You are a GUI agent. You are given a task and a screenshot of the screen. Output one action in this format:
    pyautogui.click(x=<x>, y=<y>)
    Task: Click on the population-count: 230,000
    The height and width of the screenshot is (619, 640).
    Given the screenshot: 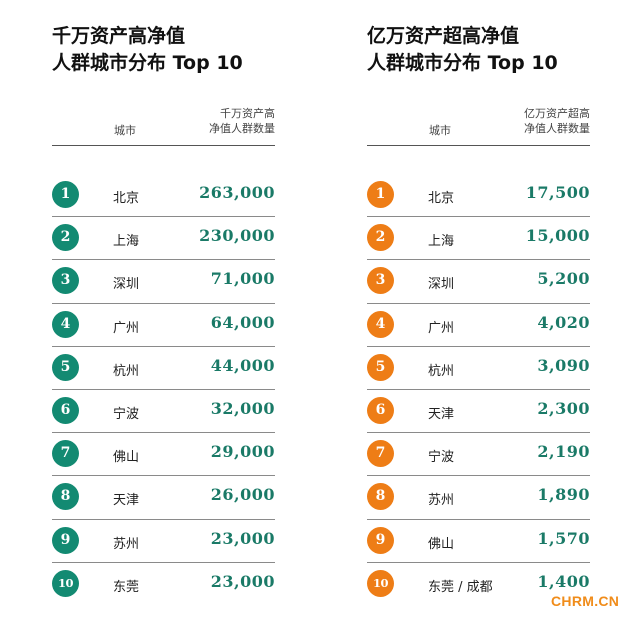 What is the action you would take?
    pyautogui.click(x=237, y=236)
    